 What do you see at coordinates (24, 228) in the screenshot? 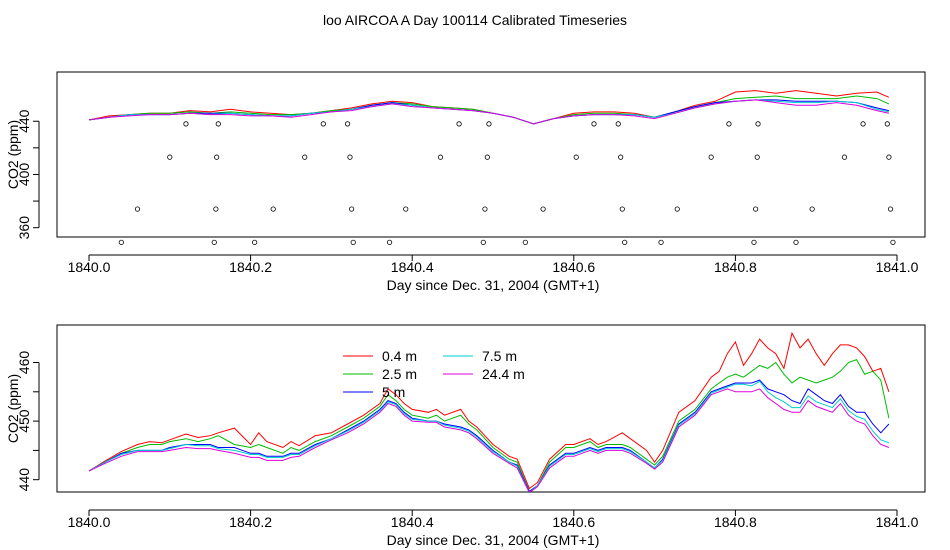
I see `y-tick-label: 360` at bounding box center [24, 228].